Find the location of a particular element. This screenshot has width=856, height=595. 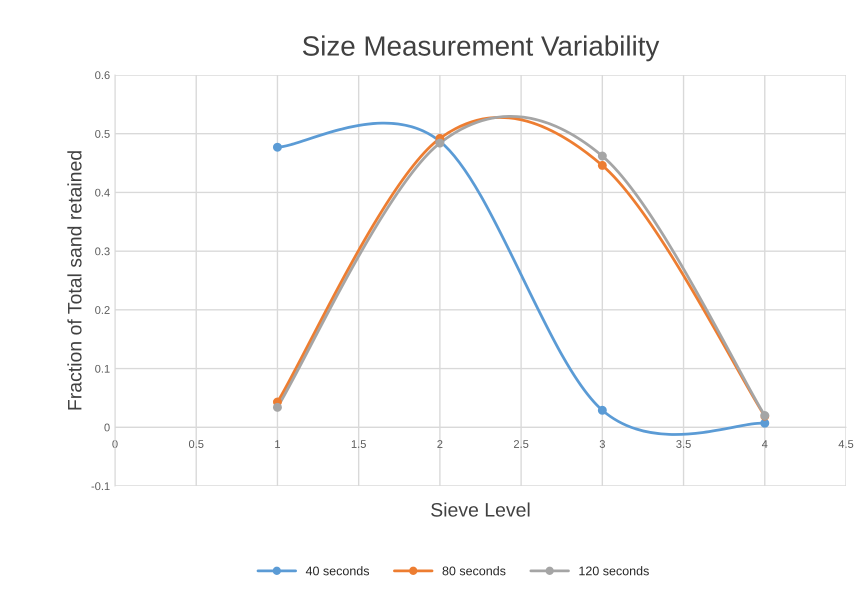

legend-label: 80 seconds is located at coordinates (474, 571).